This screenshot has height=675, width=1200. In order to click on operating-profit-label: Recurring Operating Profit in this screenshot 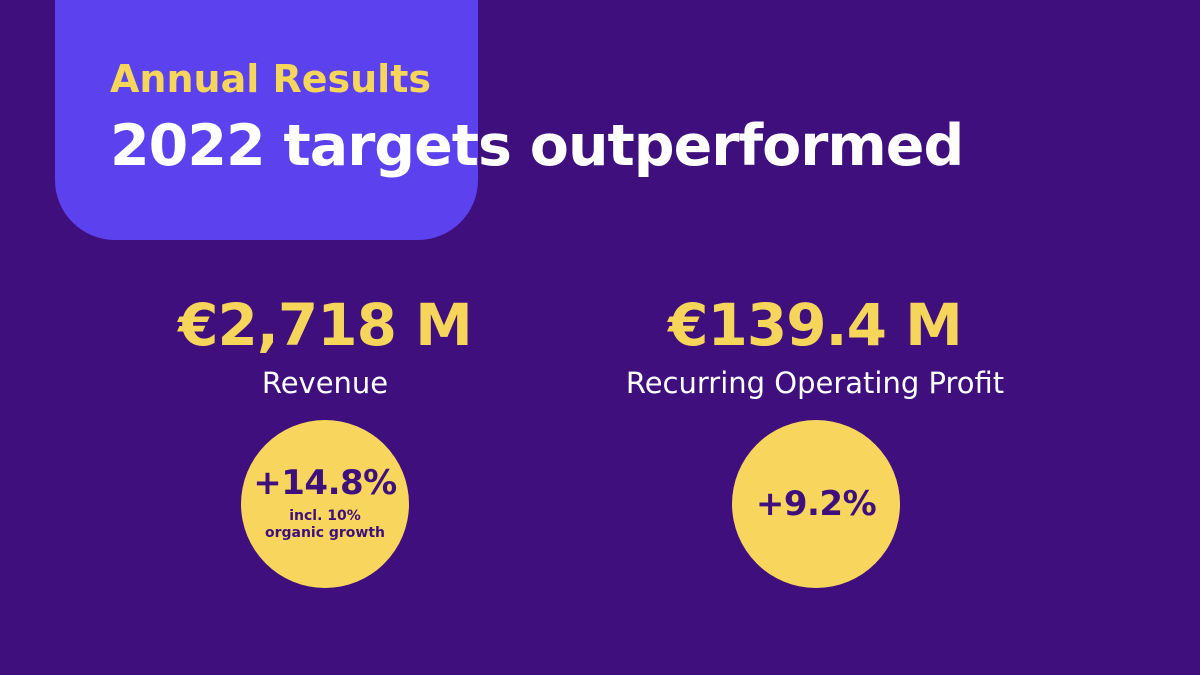, I will do `click(815, 383)`.